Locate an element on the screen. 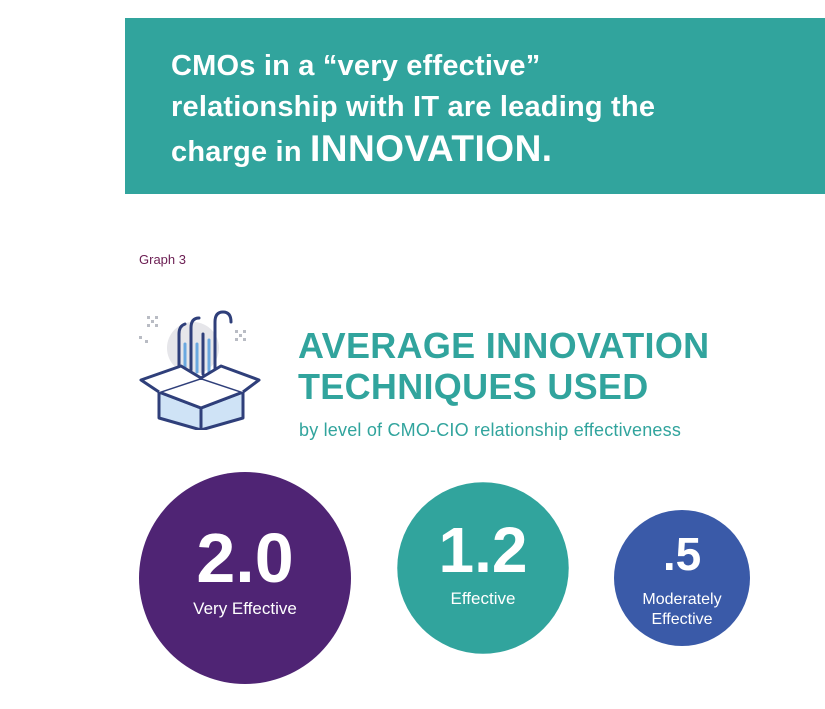  bubble-label-2: Effective is located at coordinates (483, 598).